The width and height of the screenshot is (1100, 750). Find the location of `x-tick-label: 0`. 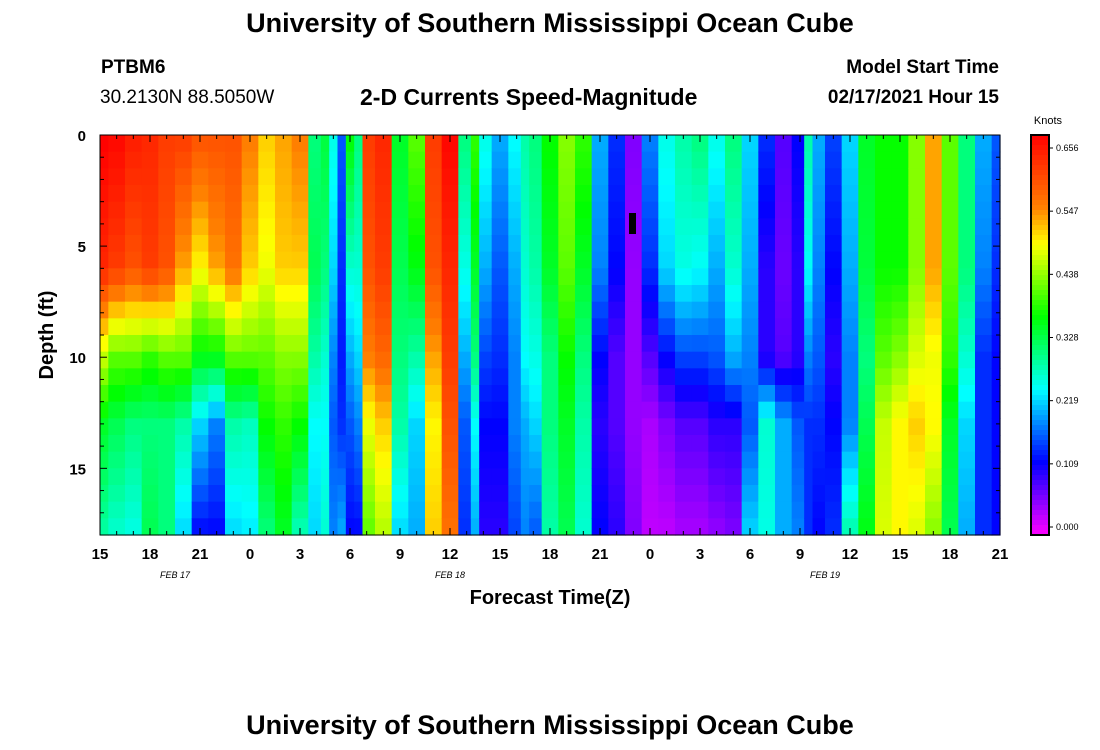

x-tick-label: 0 is located at coordinates (250, 554).